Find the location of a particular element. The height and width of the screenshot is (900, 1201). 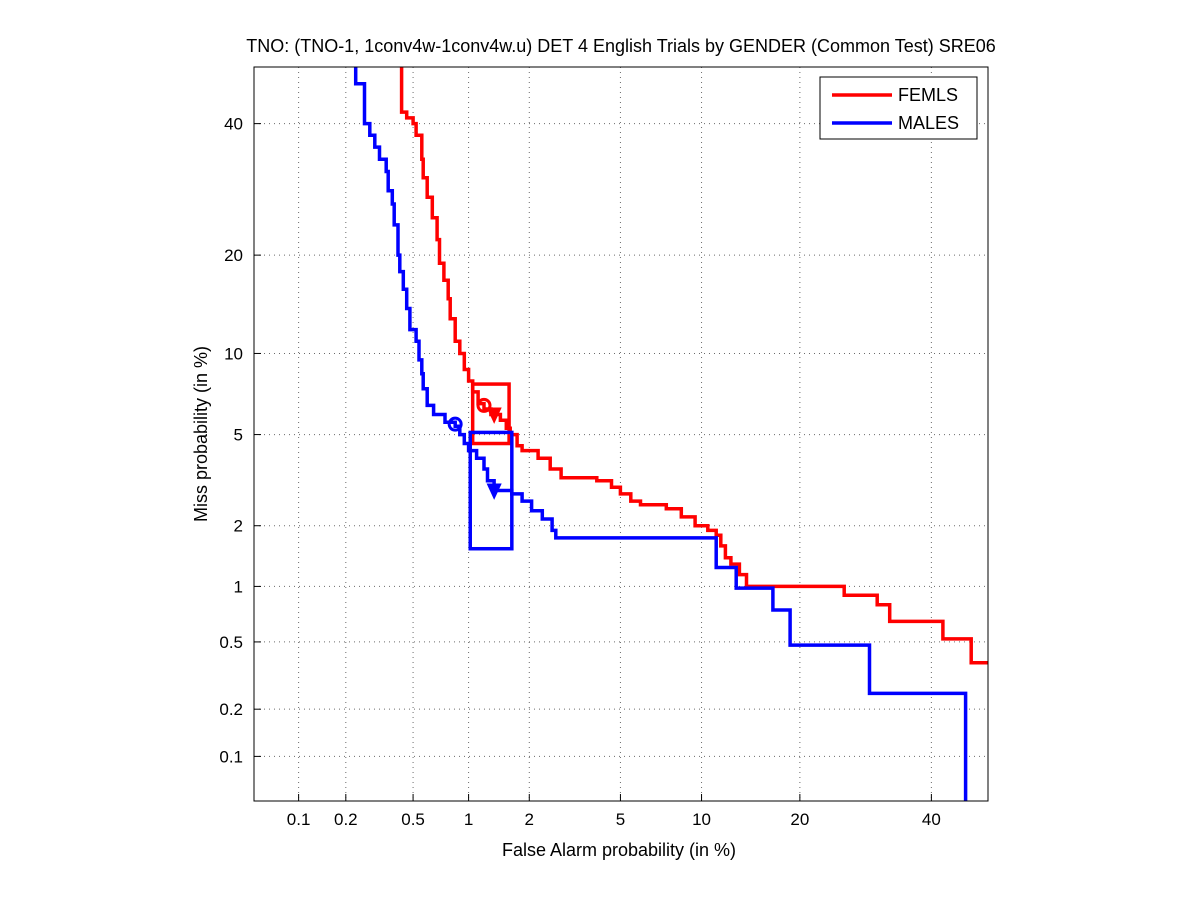

x-tick-label: 0.2 is located at coordinates (346, 819).